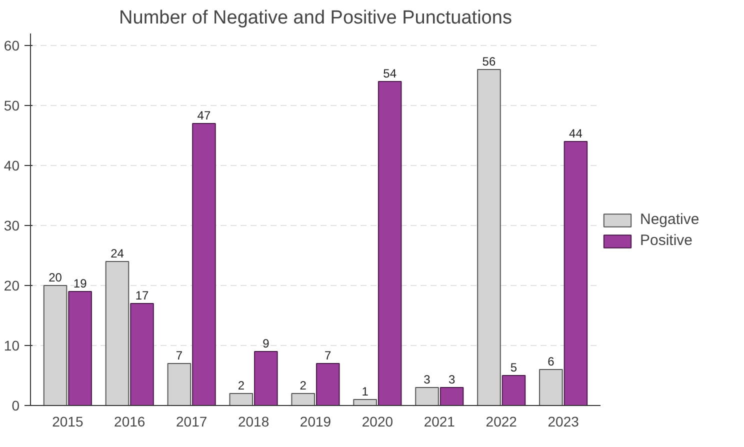  What do you see at coordinates (551, 361) in the screenshot?
I see `data-label: 6` at bounding box center [551, 361].